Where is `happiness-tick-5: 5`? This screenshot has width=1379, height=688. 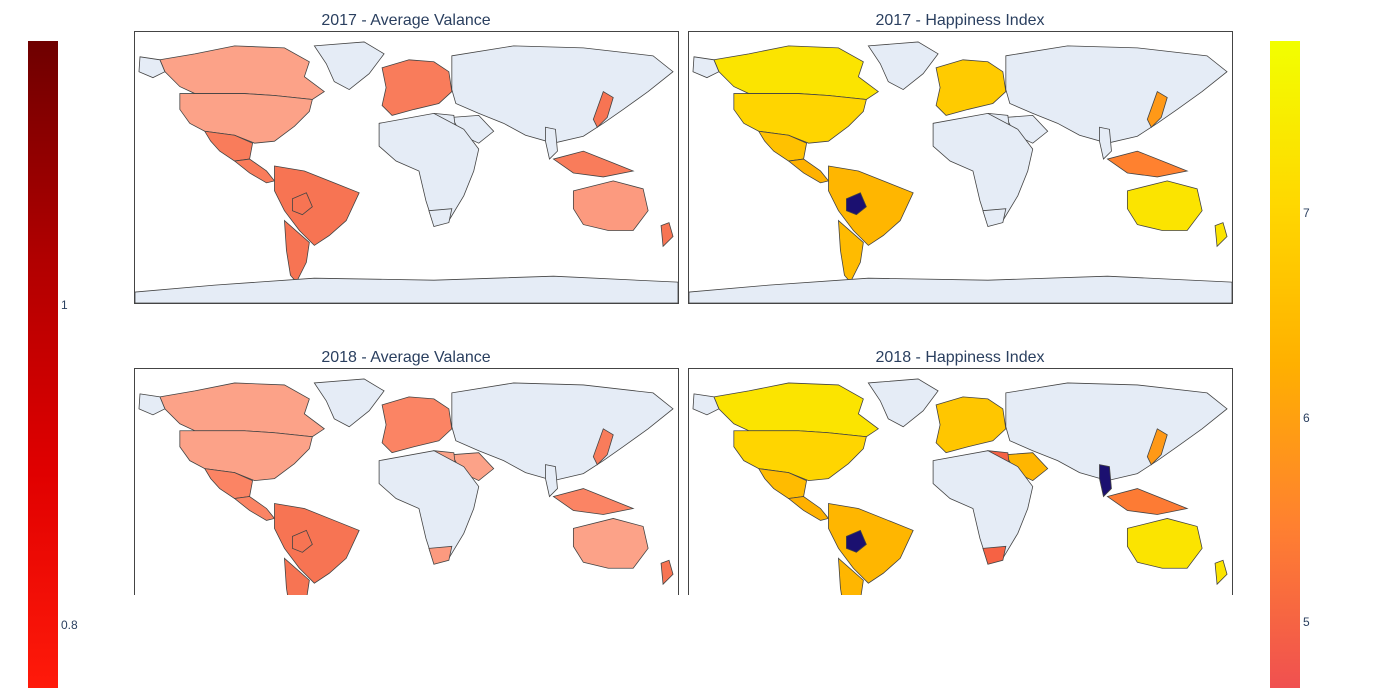
happiness-tick-5: 5 is located at coordinates (1306, 622).